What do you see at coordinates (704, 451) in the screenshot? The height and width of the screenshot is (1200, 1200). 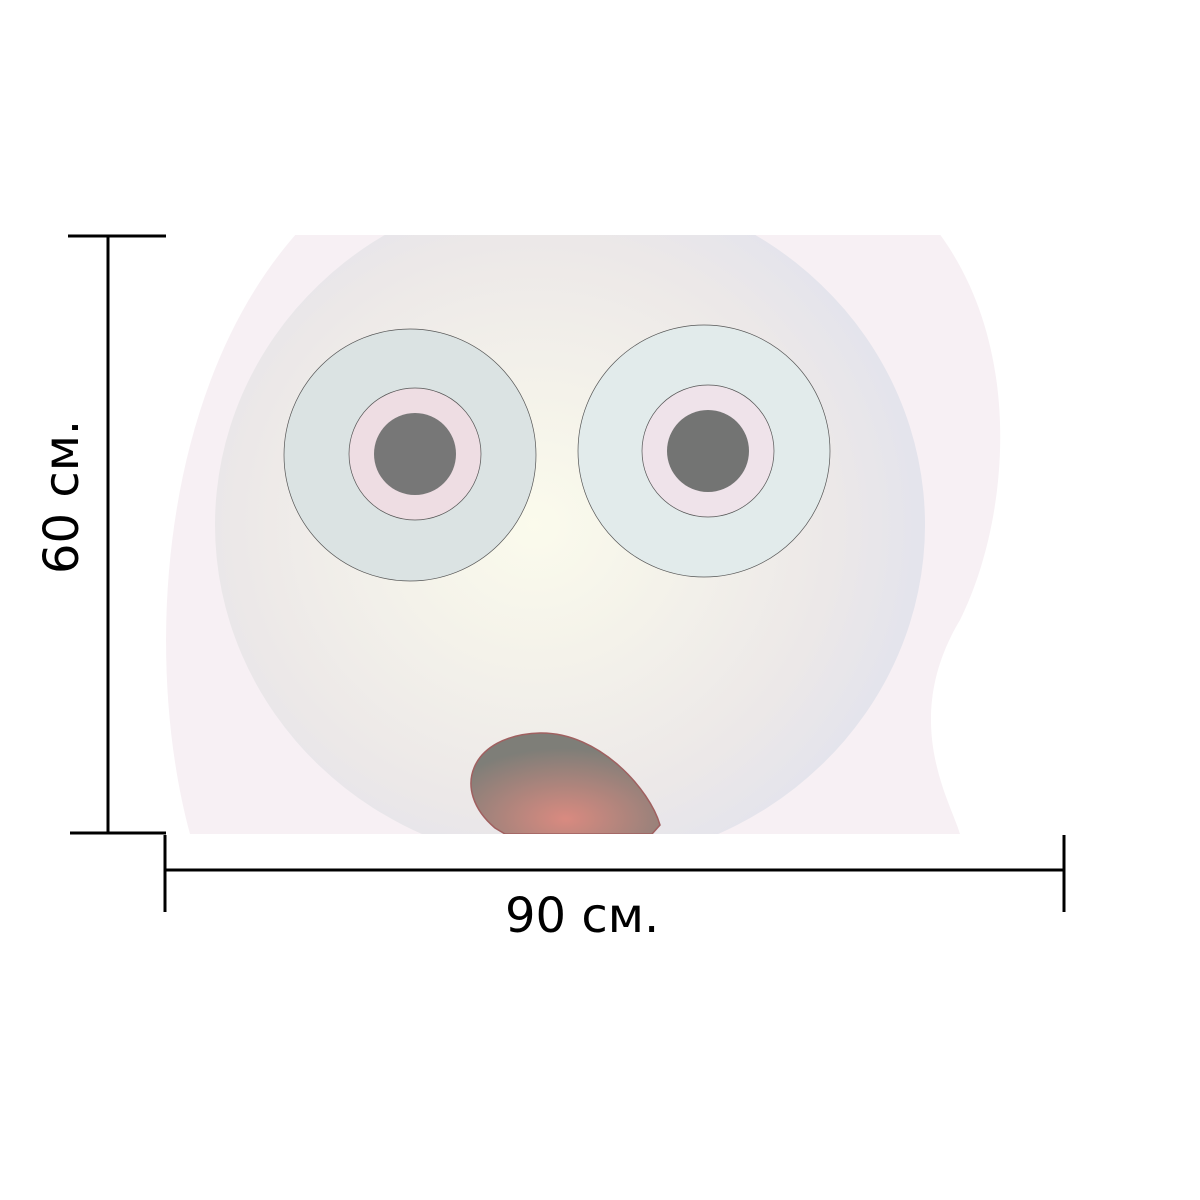 I see `right-eye` at bounding box center [704, 451].